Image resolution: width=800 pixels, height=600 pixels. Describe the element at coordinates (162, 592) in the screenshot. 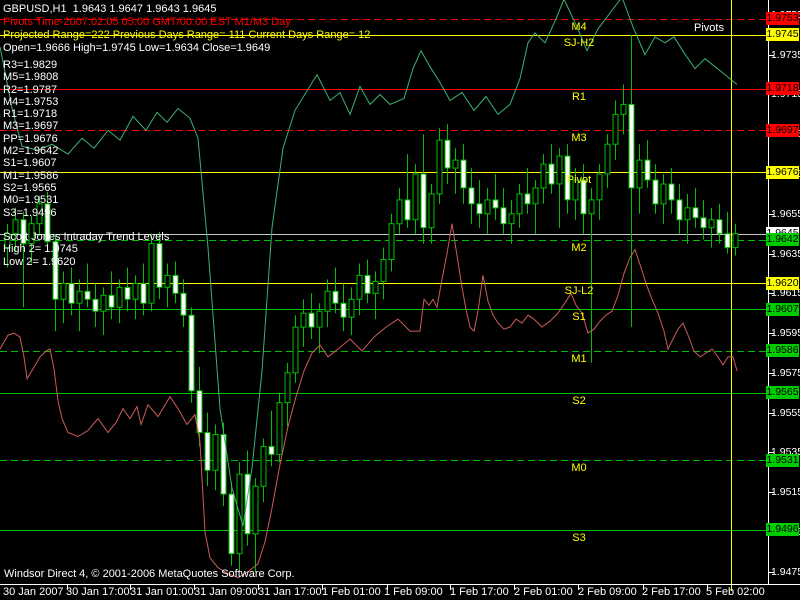

I see `time-axis-label: 31 Jan 01:00` at that location.